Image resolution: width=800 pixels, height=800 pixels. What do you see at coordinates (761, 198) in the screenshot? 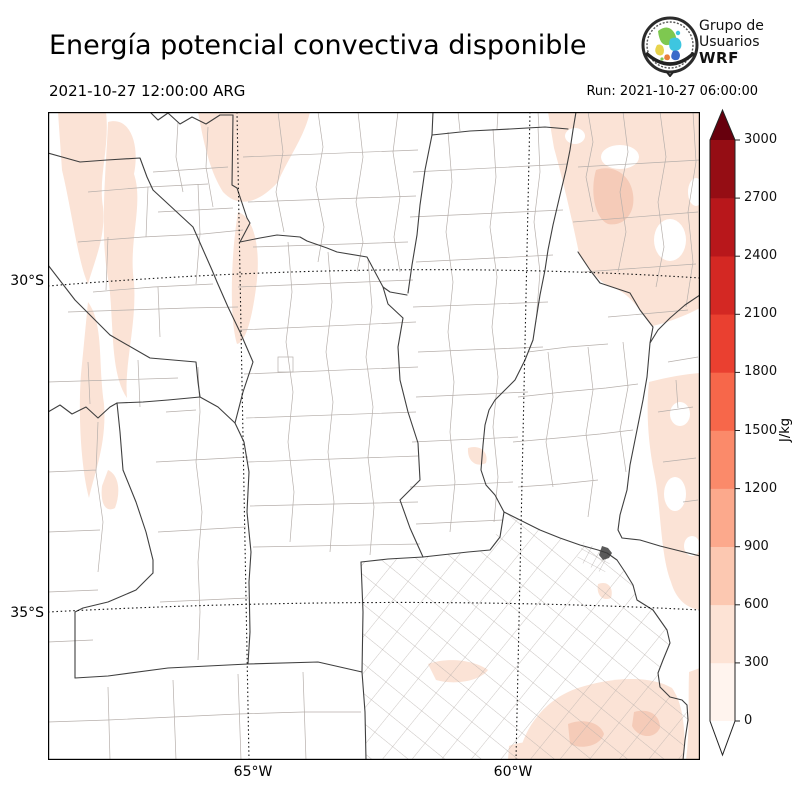
I see `colorbar-tick-label: 2700` at bounding box center [761, 198].